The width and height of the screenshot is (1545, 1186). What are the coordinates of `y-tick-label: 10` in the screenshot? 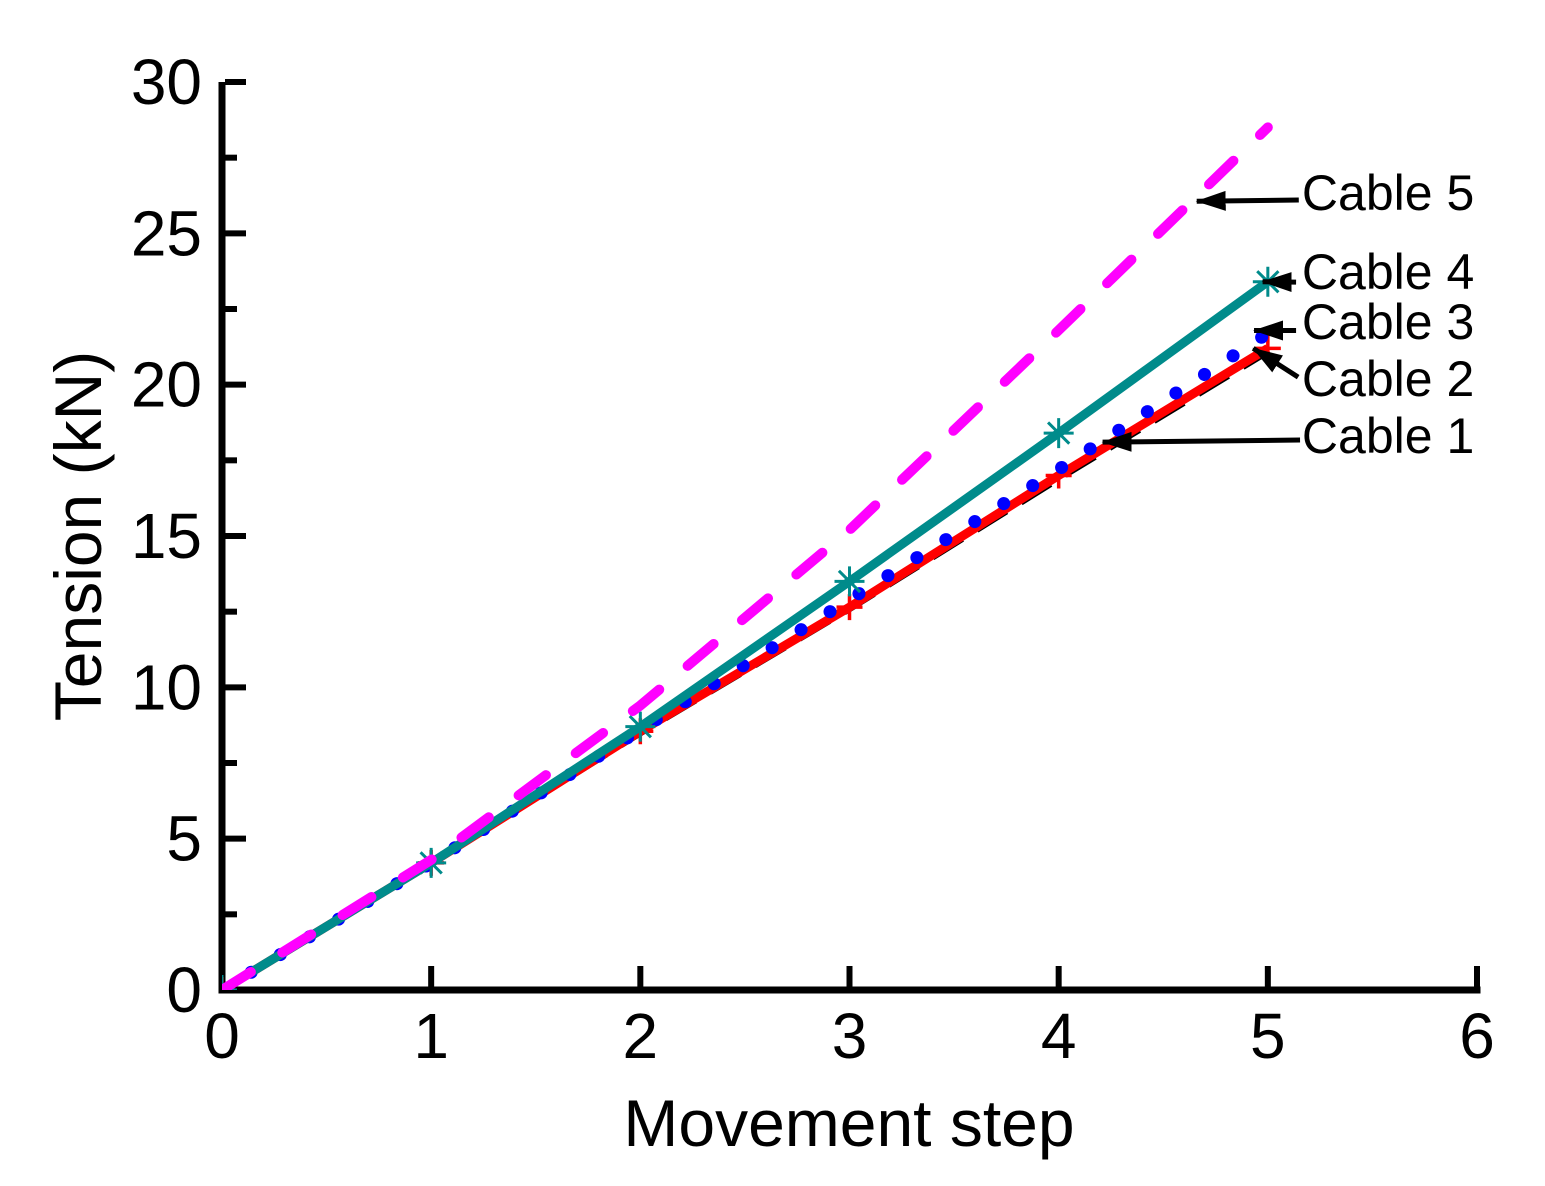 It's located at (166, 687).